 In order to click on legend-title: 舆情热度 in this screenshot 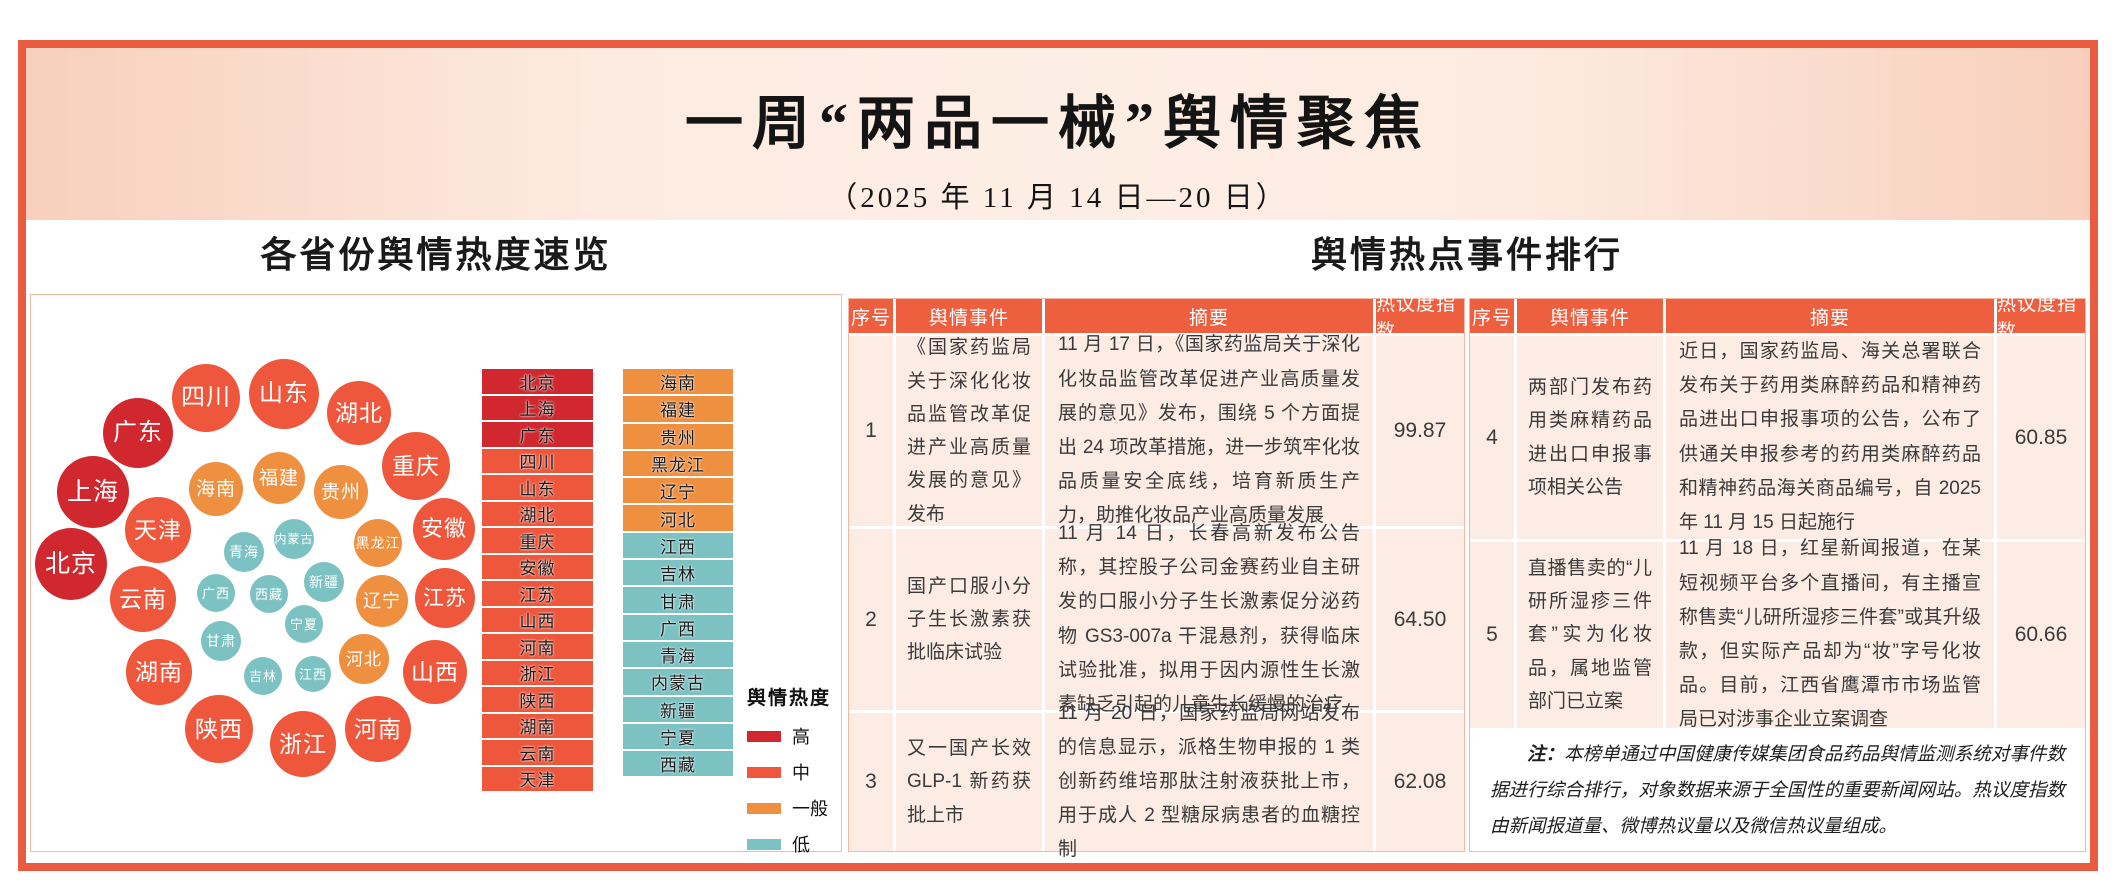, I will do `click(789, 698)`.